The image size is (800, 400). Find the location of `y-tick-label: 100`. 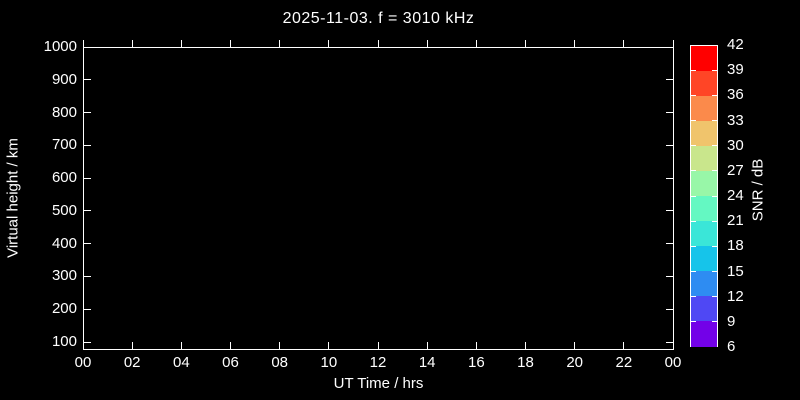

y-tick-label: 100 is located at coordinates (64, 341).